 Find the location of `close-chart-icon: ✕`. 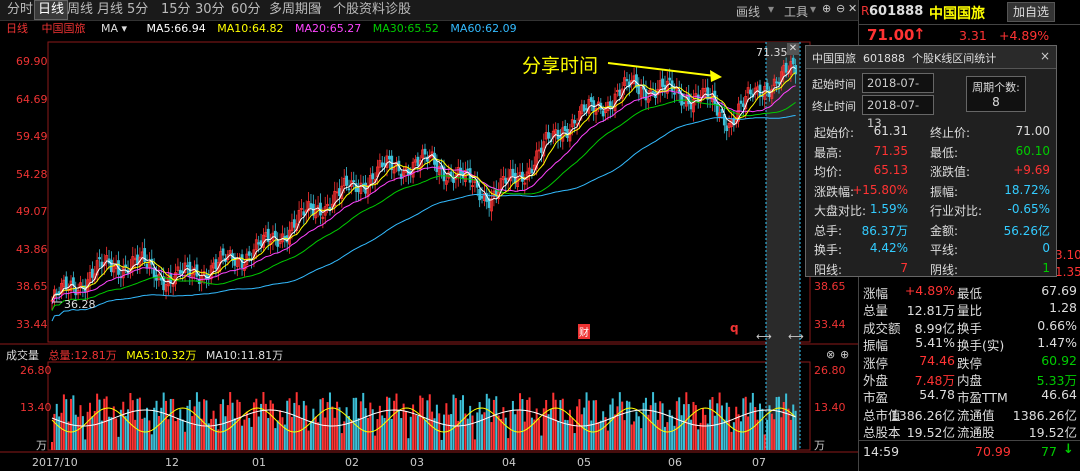

close-chart-icon: ✕ is located at coordinates (853, 8).